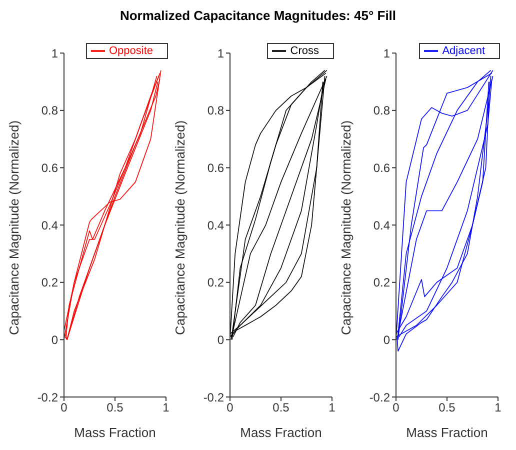 The width and height of the screenshot is (516, 450). I want to click on text: Normalized Capacitance Magnitudes: 45° Fill, so click(258, 15).